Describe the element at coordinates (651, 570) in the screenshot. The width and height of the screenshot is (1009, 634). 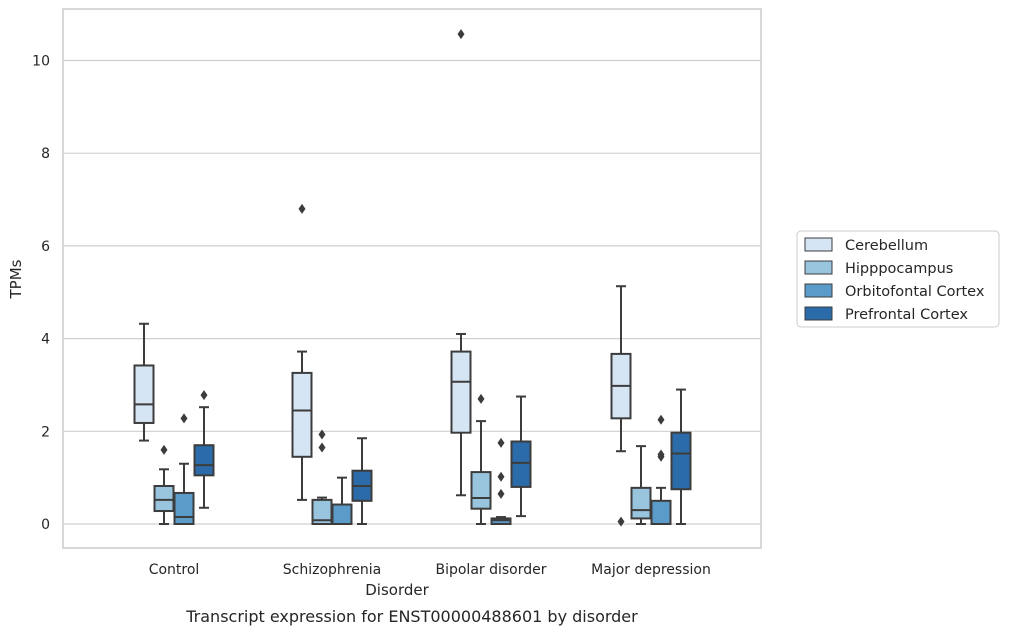
I see `x-tick-label: Major depression` at that location.